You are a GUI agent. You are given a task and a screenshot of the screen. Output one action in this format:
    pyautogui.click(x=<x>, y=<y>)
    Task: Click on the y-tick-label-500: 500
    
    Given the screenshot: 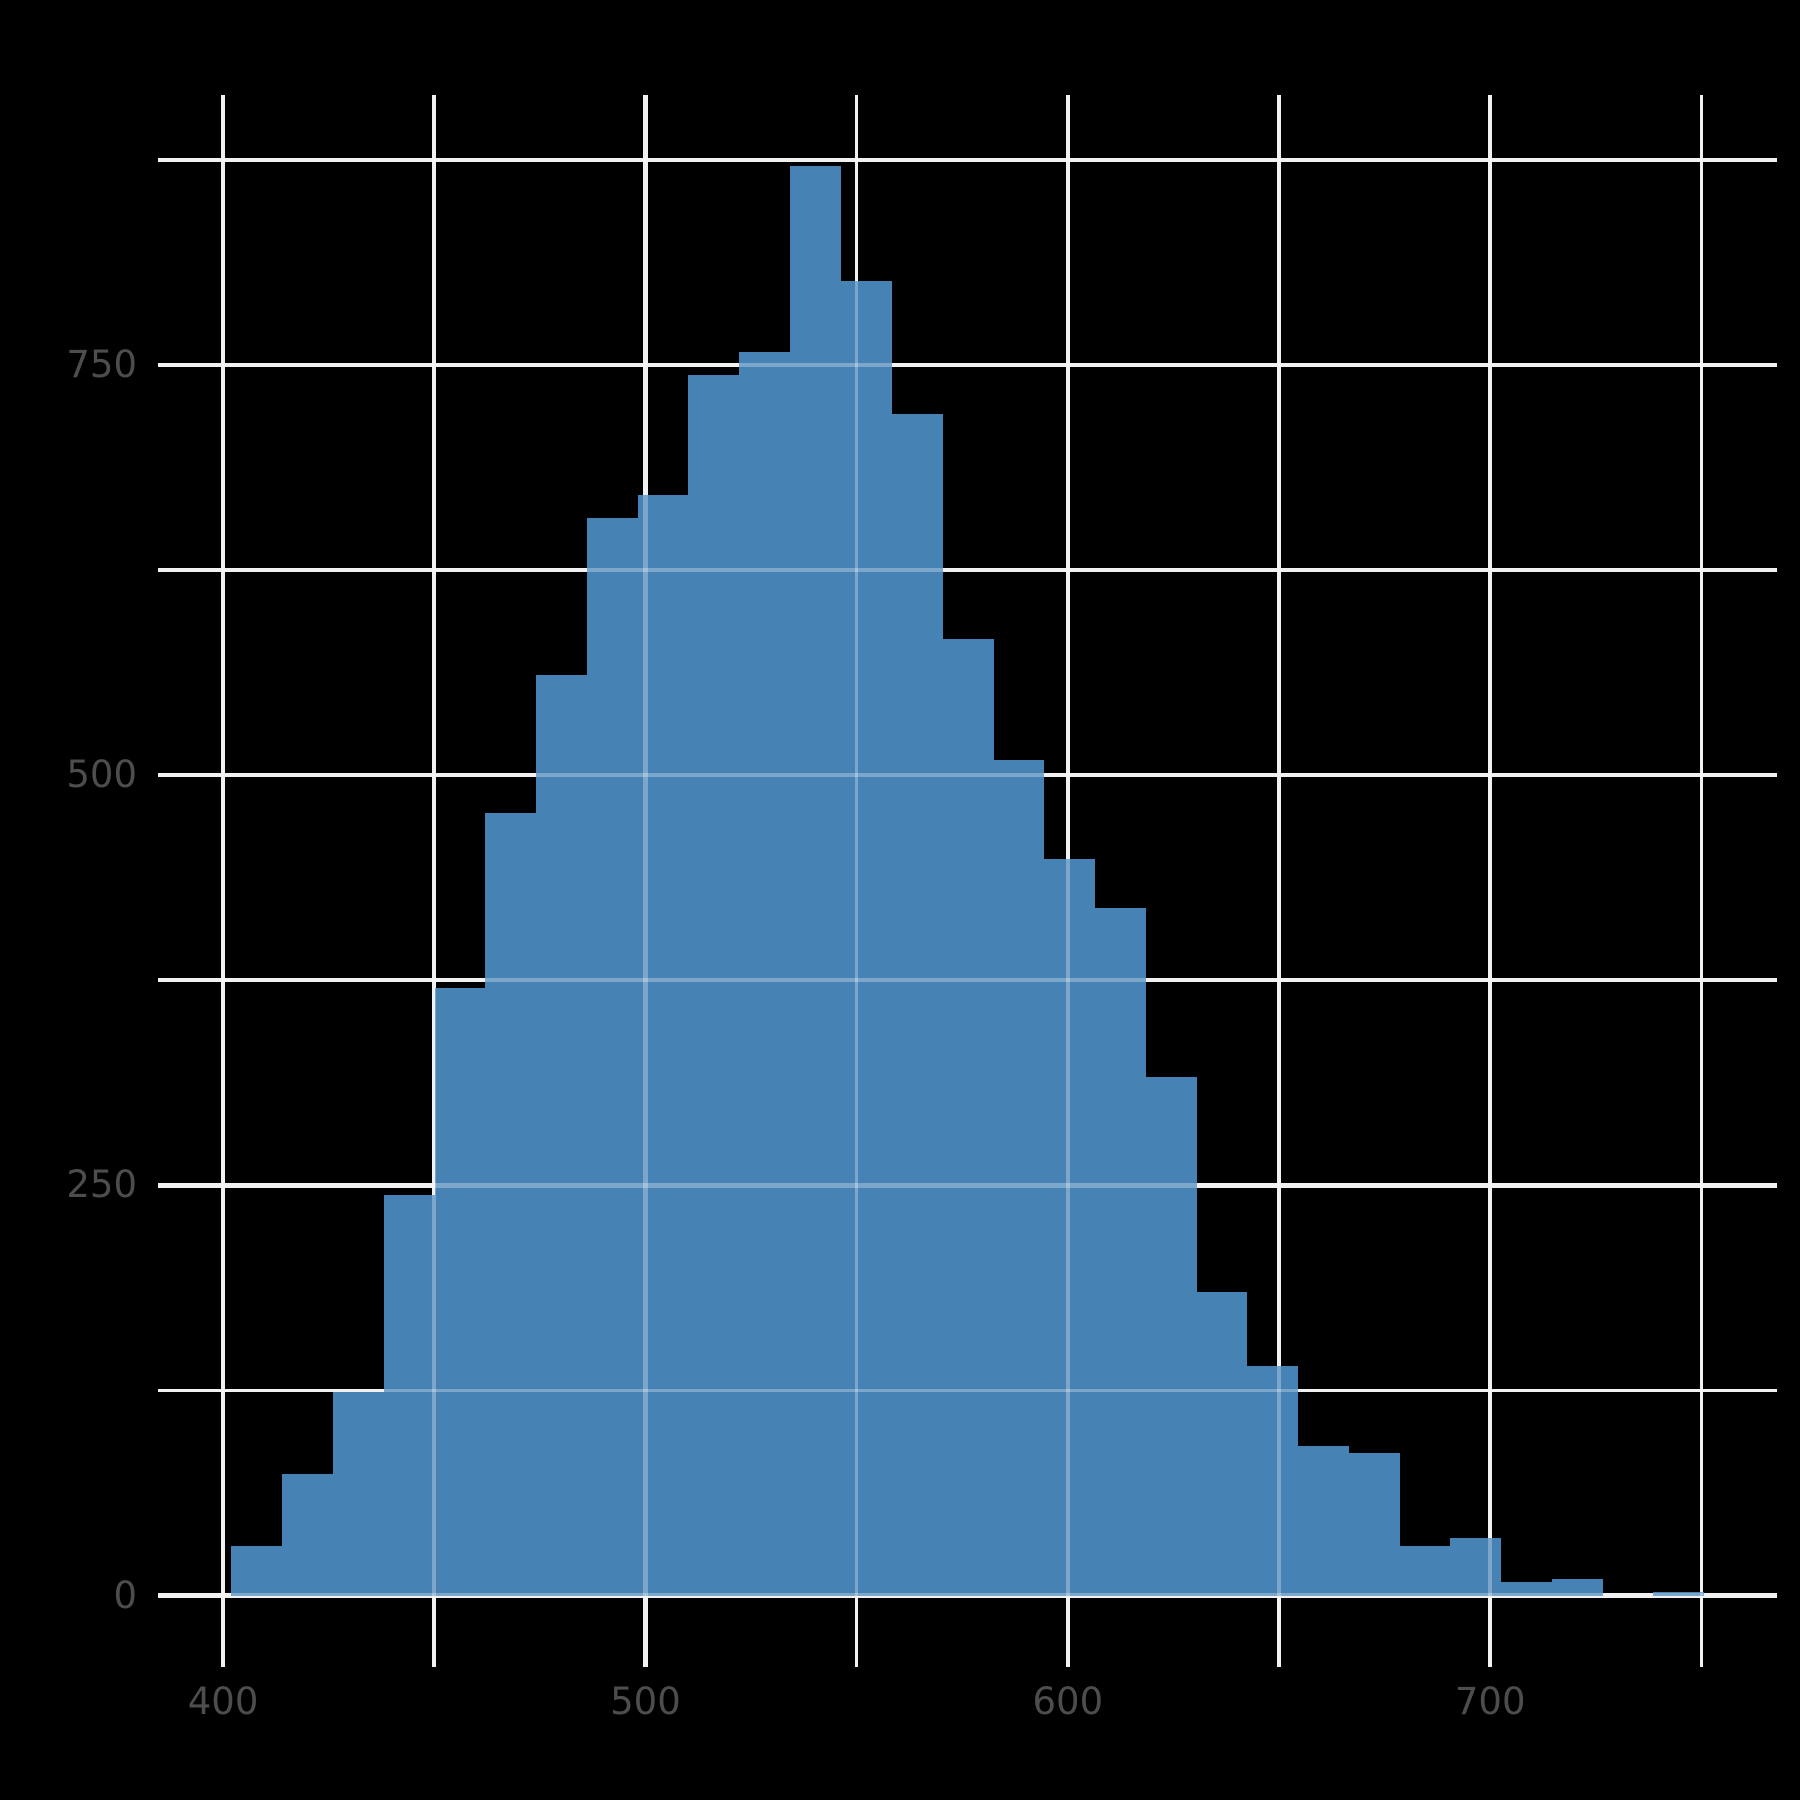 What is the action you would take?
    pyautogui.click(x=101, y=775)
    